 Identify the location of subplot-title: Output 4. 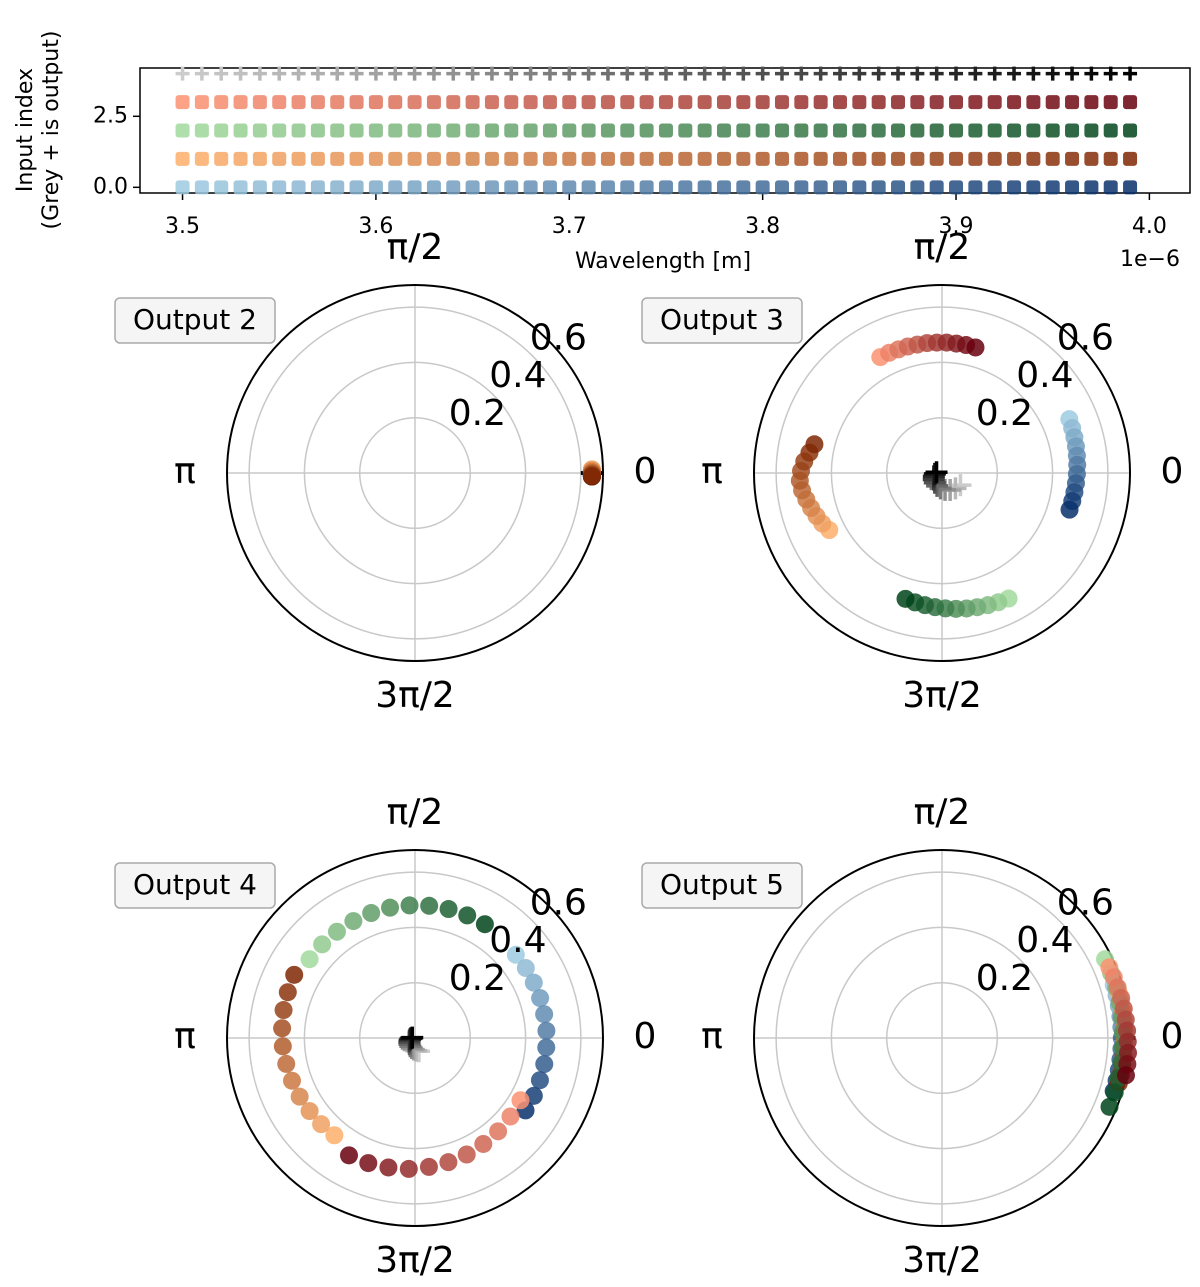
(195, 884).